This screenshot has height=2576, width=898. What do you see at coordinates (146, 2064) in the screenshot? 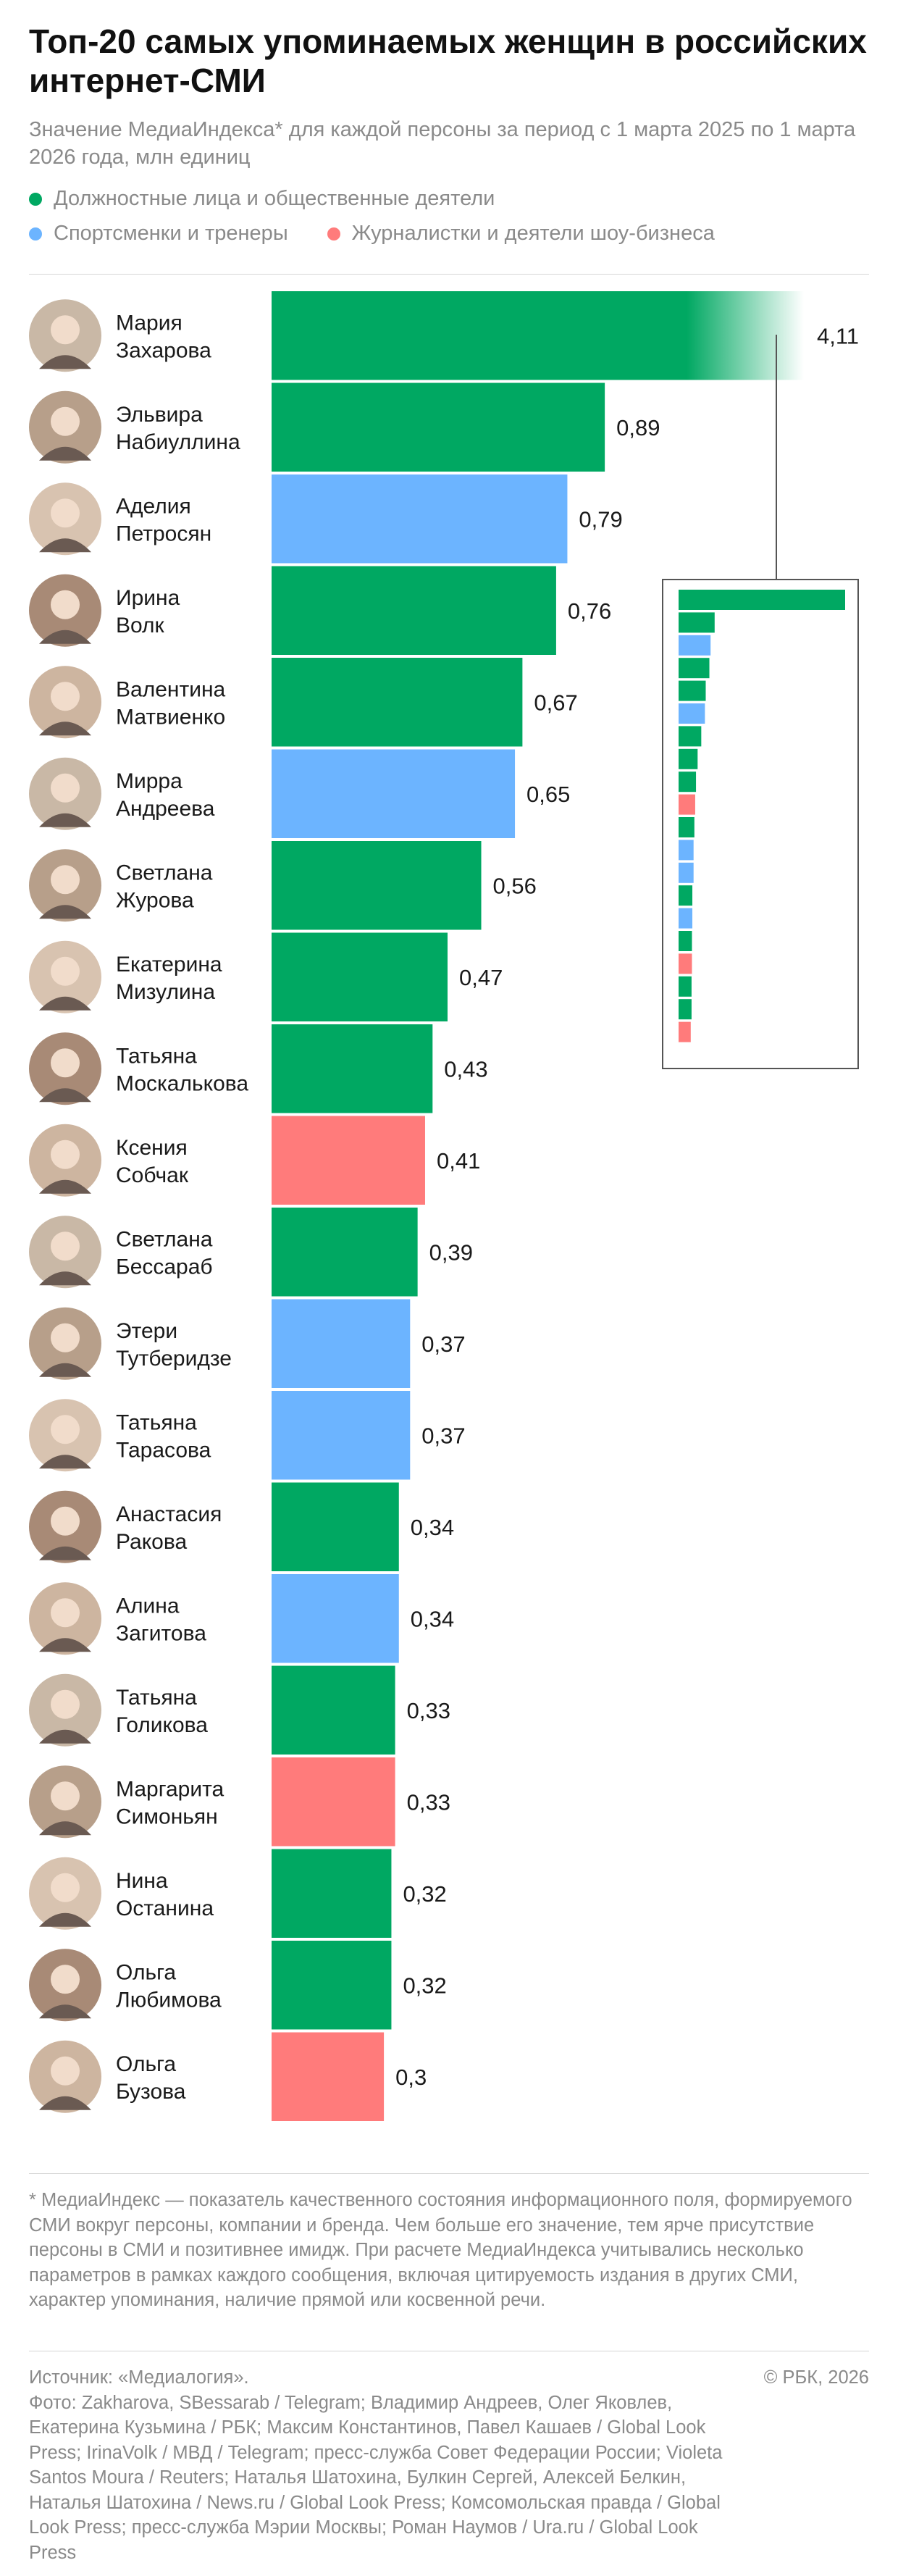
I see `category-label: Ольга` at bounding box center [146, 2064].